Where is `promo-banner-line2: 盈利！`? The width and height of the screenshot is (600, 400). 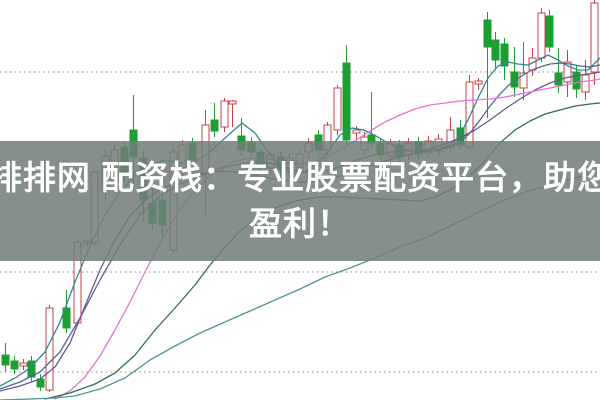 promo-banner-line2: 盈利！ is located at coordinates (300, 223).